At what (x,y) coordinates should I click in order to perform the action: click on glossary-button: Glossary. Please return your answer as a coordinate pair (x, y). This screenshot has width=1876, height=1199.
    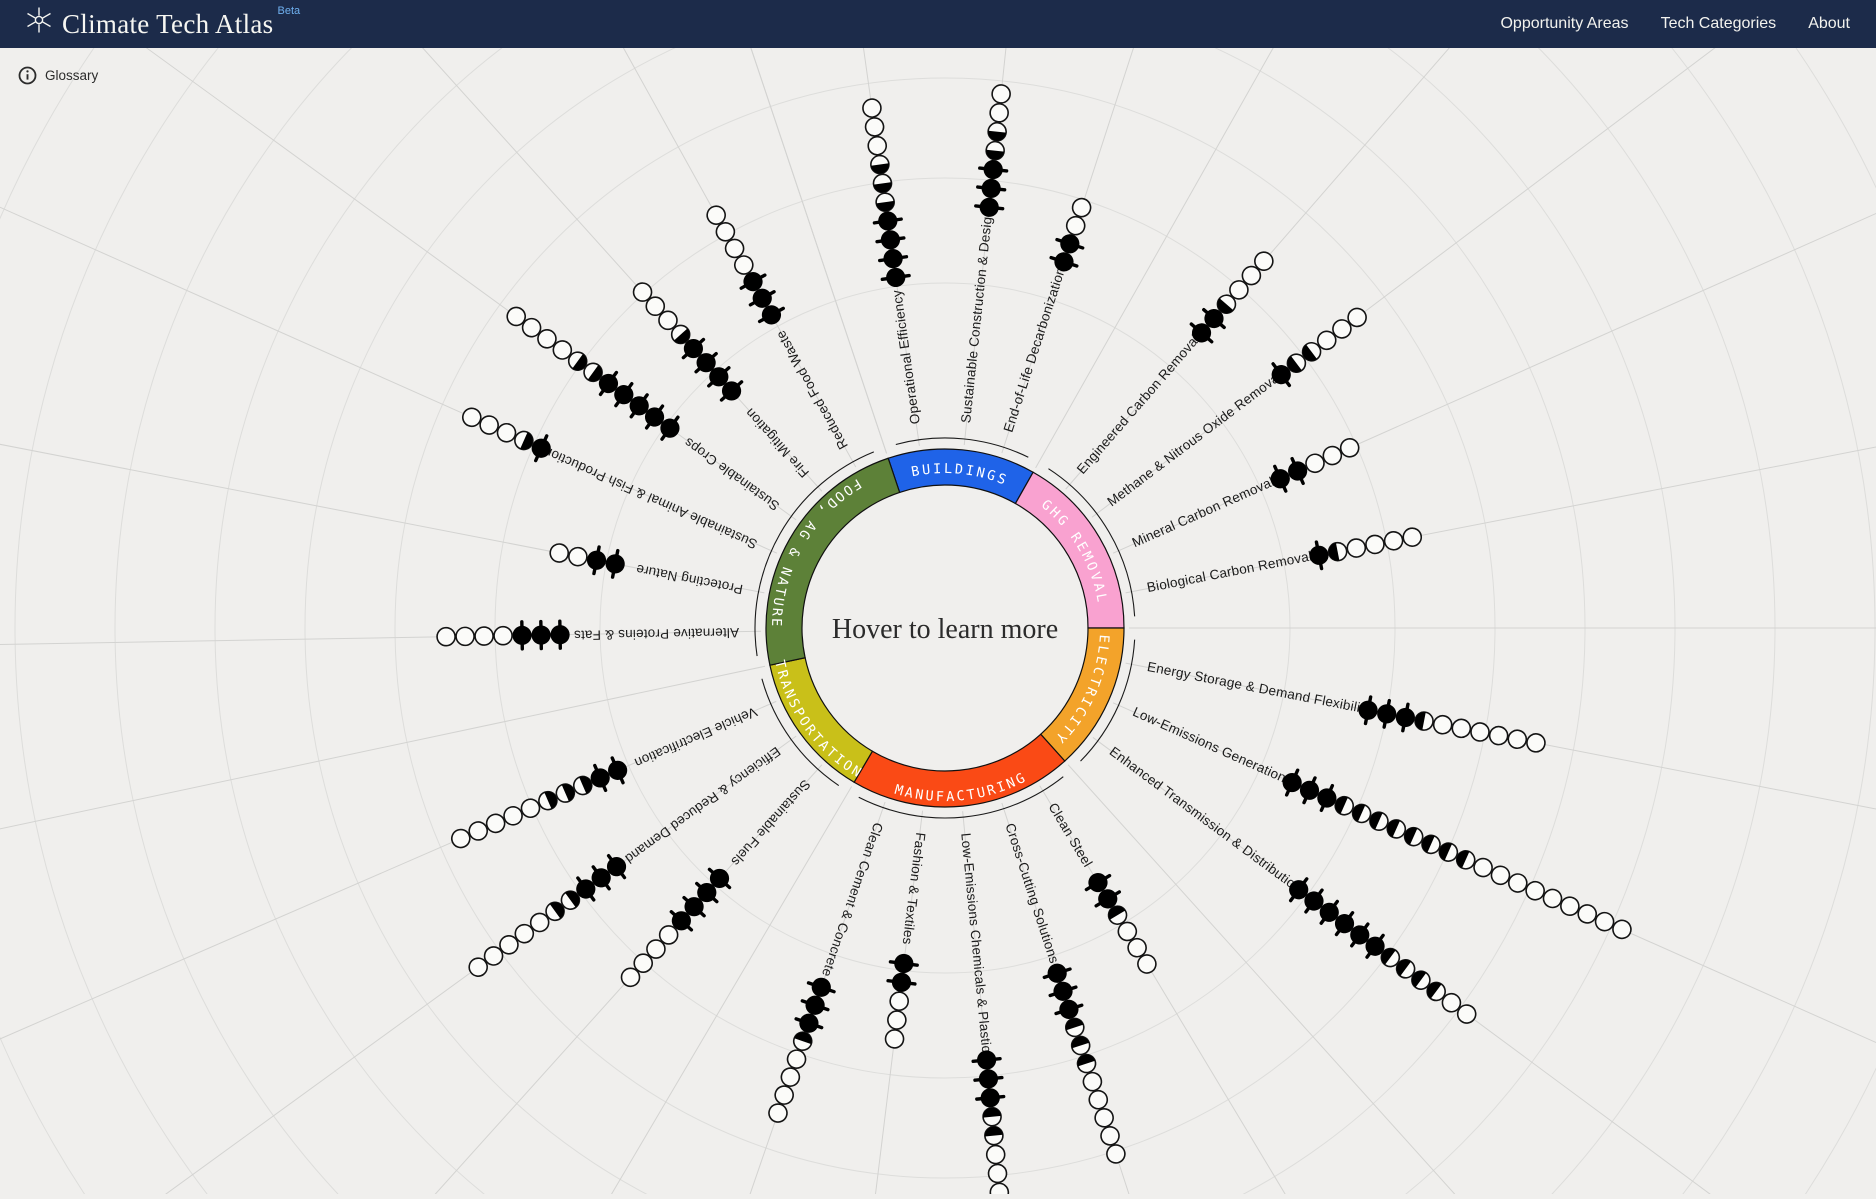
    Looking at the image, I should click on (58, 75).